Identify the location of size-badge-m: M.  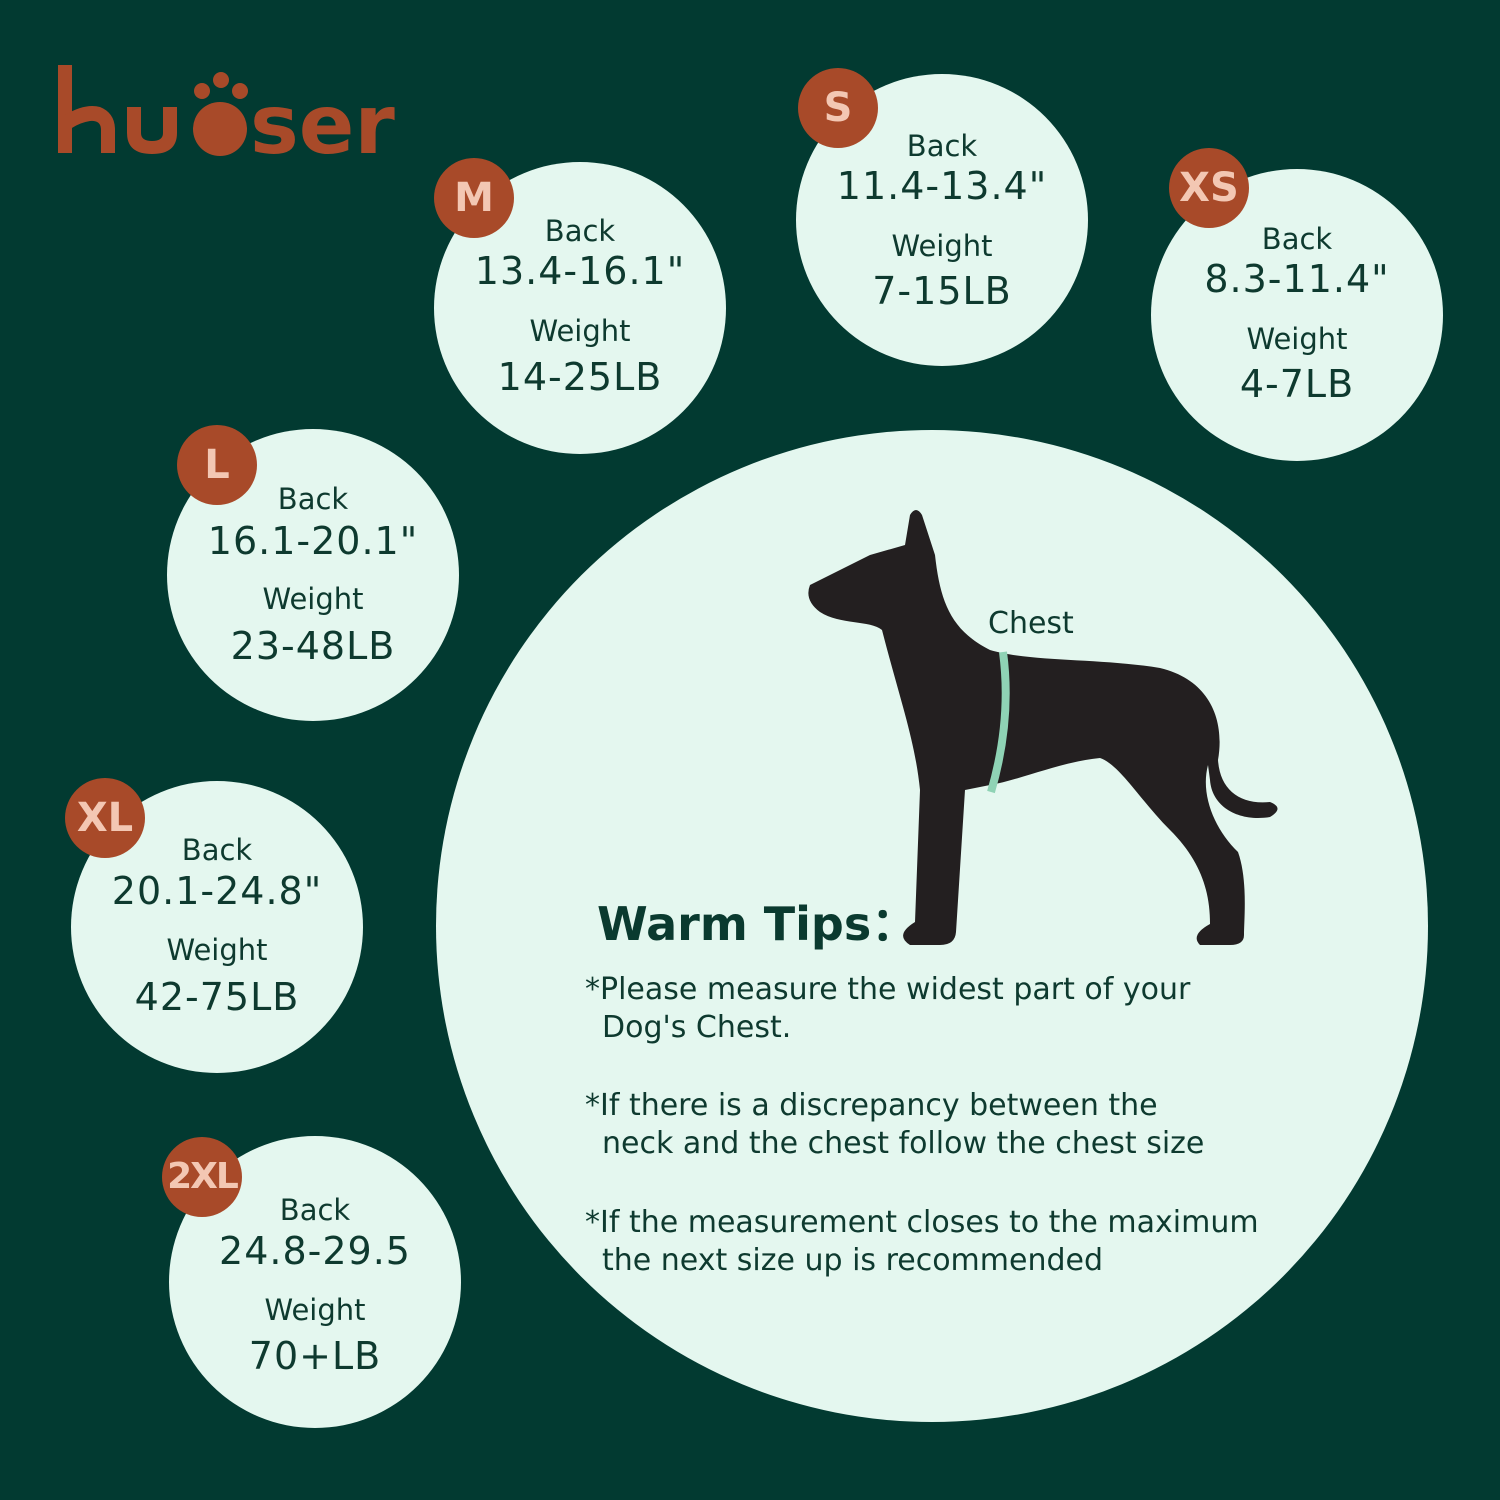
(474, 198).